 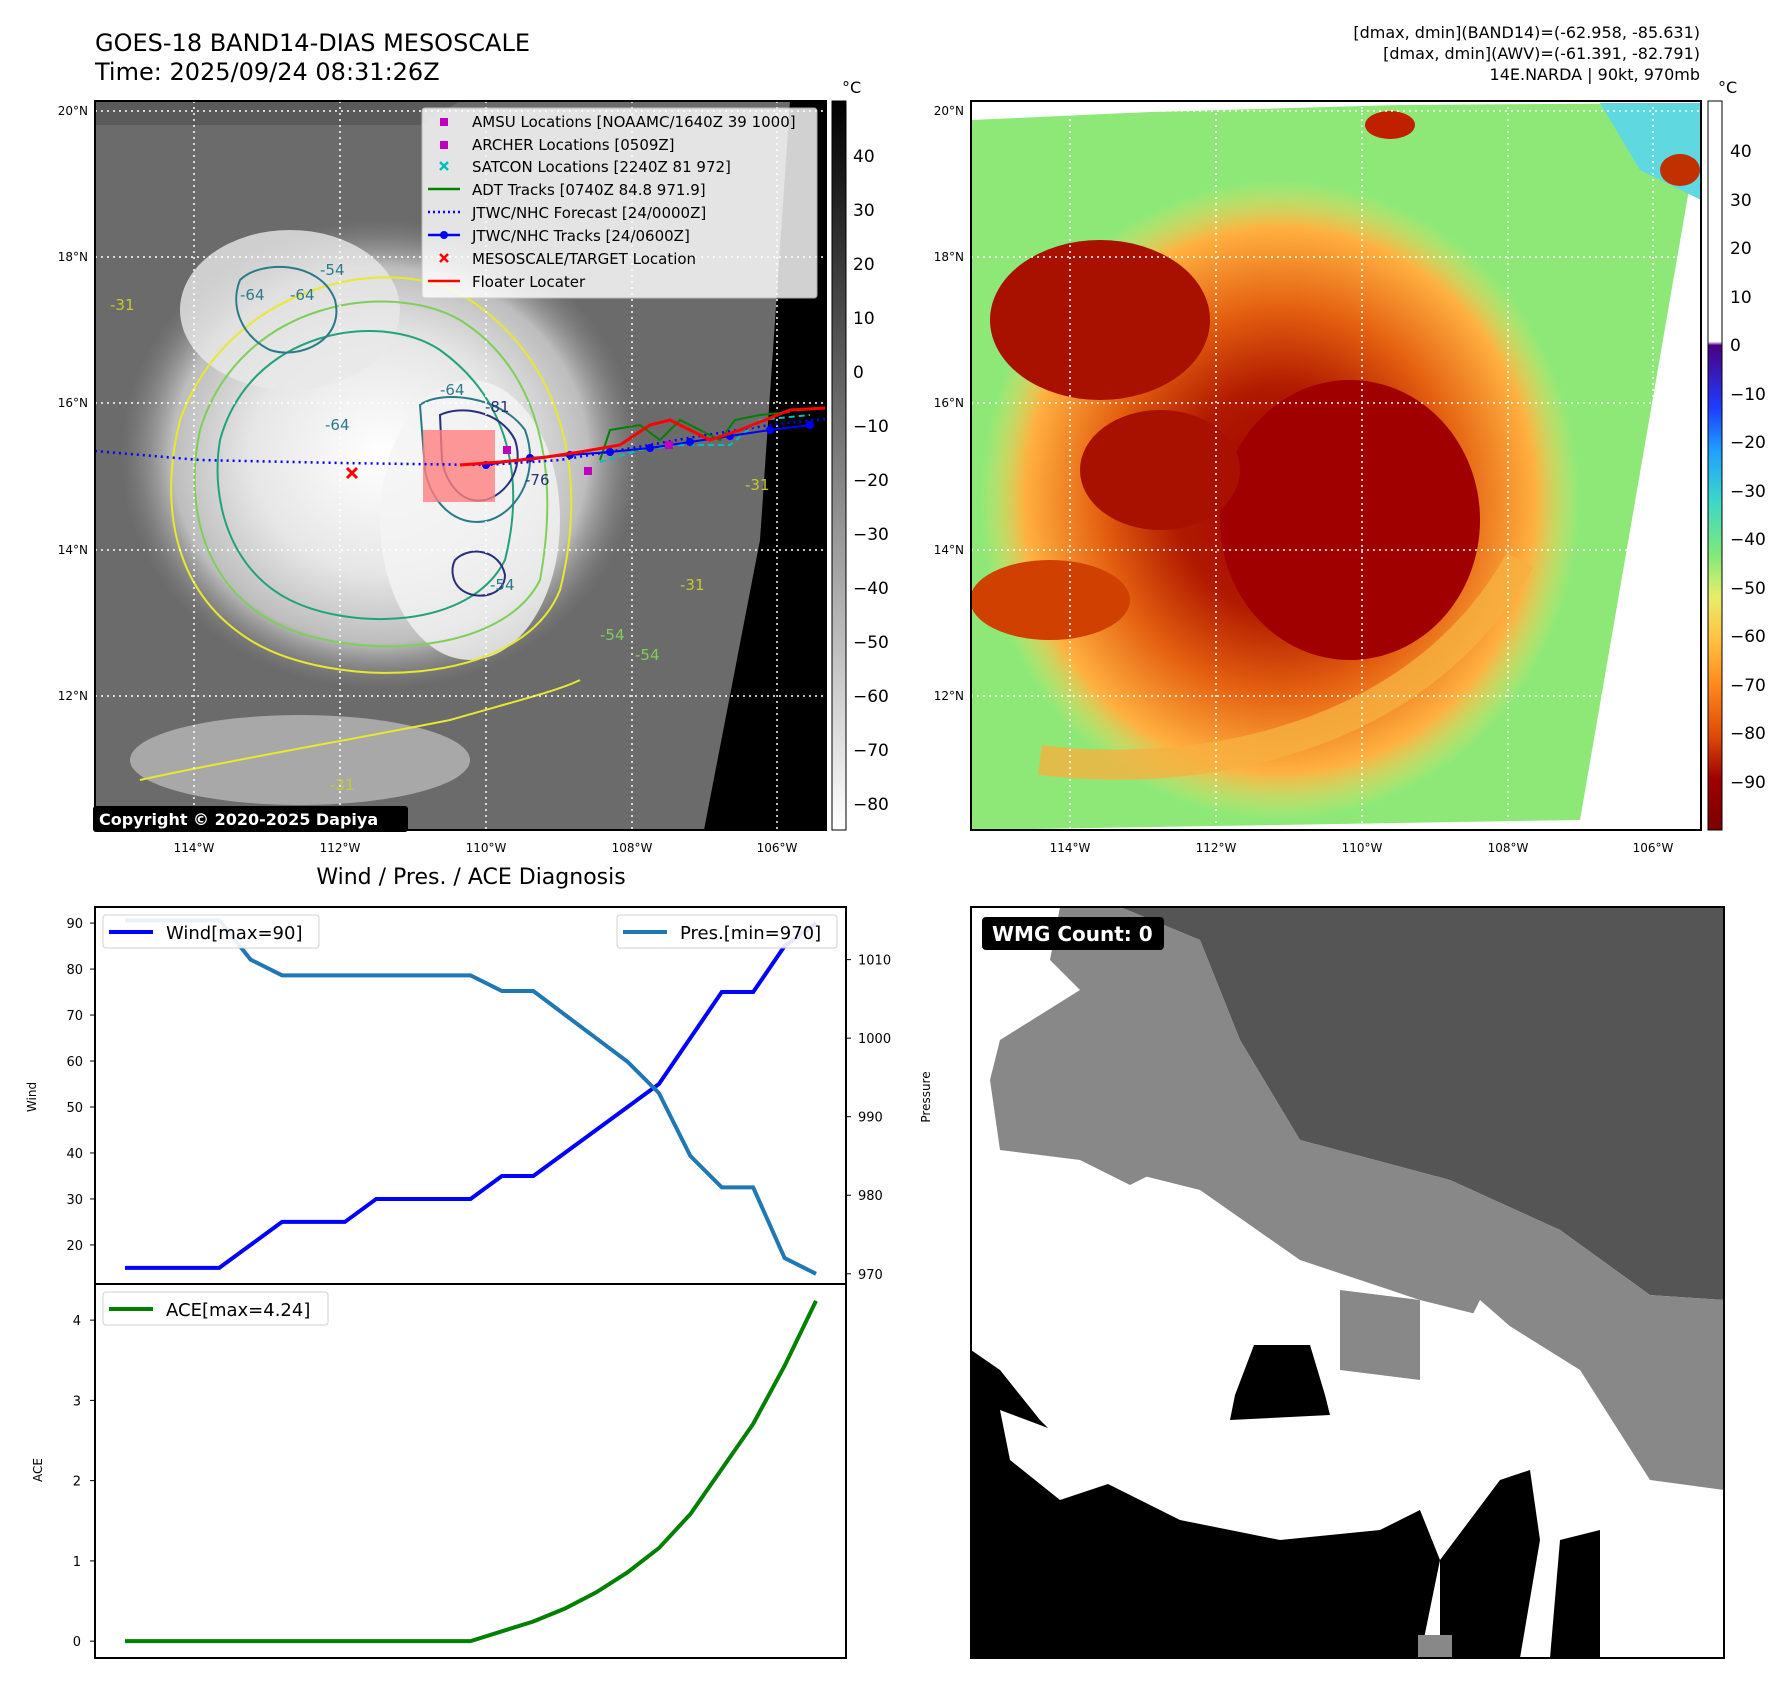 What do you see at coordinates (601, 167) in the screenshot?
I see `legend-label-satcon: SATCON Locations [2240Z 81 972]` at bounding box center [601, 167].